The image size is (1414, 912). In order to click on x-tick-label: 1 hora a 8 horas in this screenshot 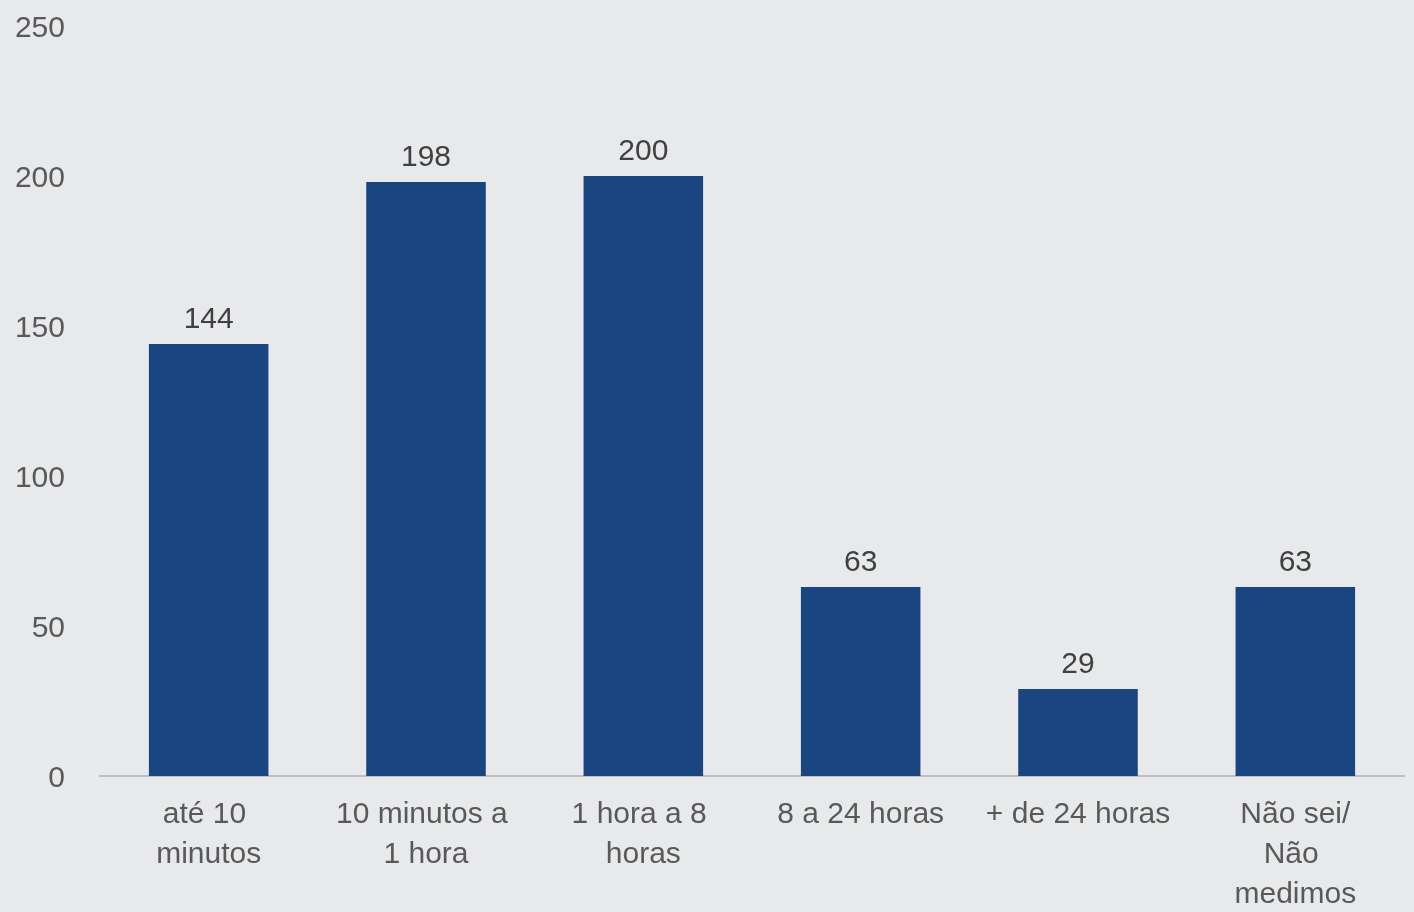, I will do `click(643, 832)`.